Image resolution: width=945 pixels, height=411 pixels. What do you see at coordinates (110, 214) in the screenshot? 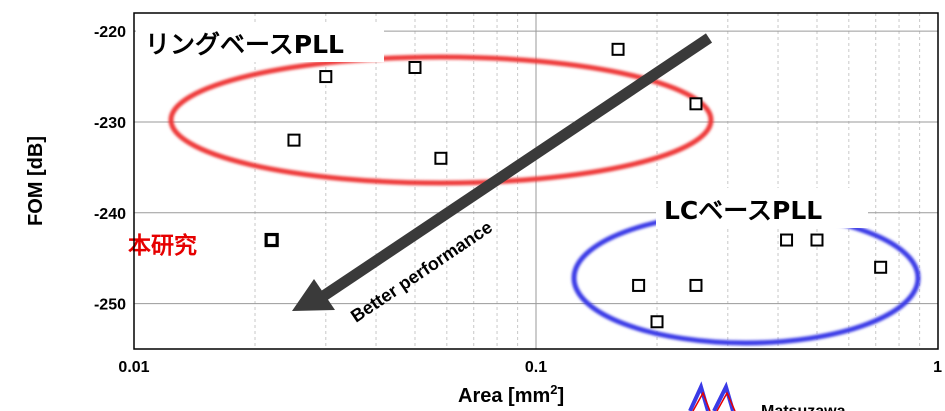
I see `y-tick-label: -240` at bounding box center [110, 214].